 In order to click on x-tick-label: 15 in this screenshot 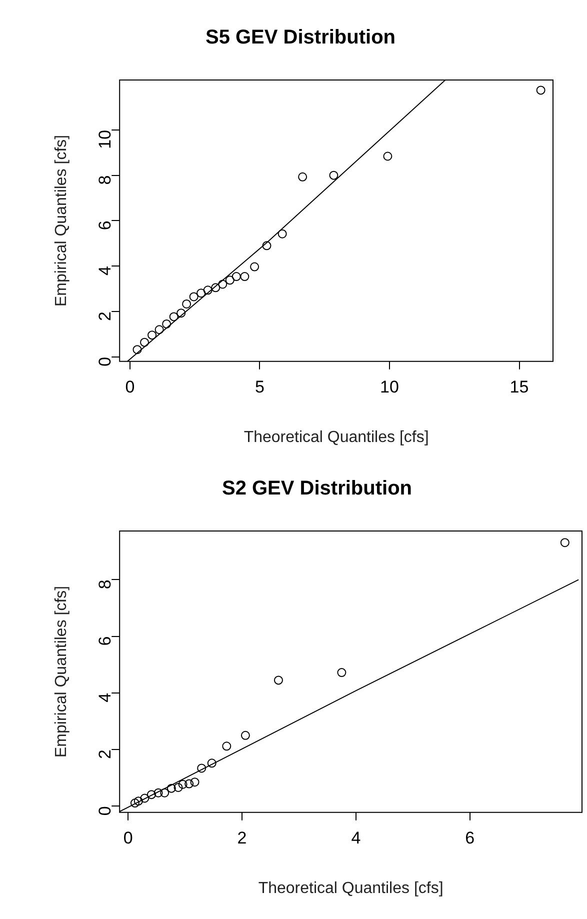, I will do `click(519, 386)`.